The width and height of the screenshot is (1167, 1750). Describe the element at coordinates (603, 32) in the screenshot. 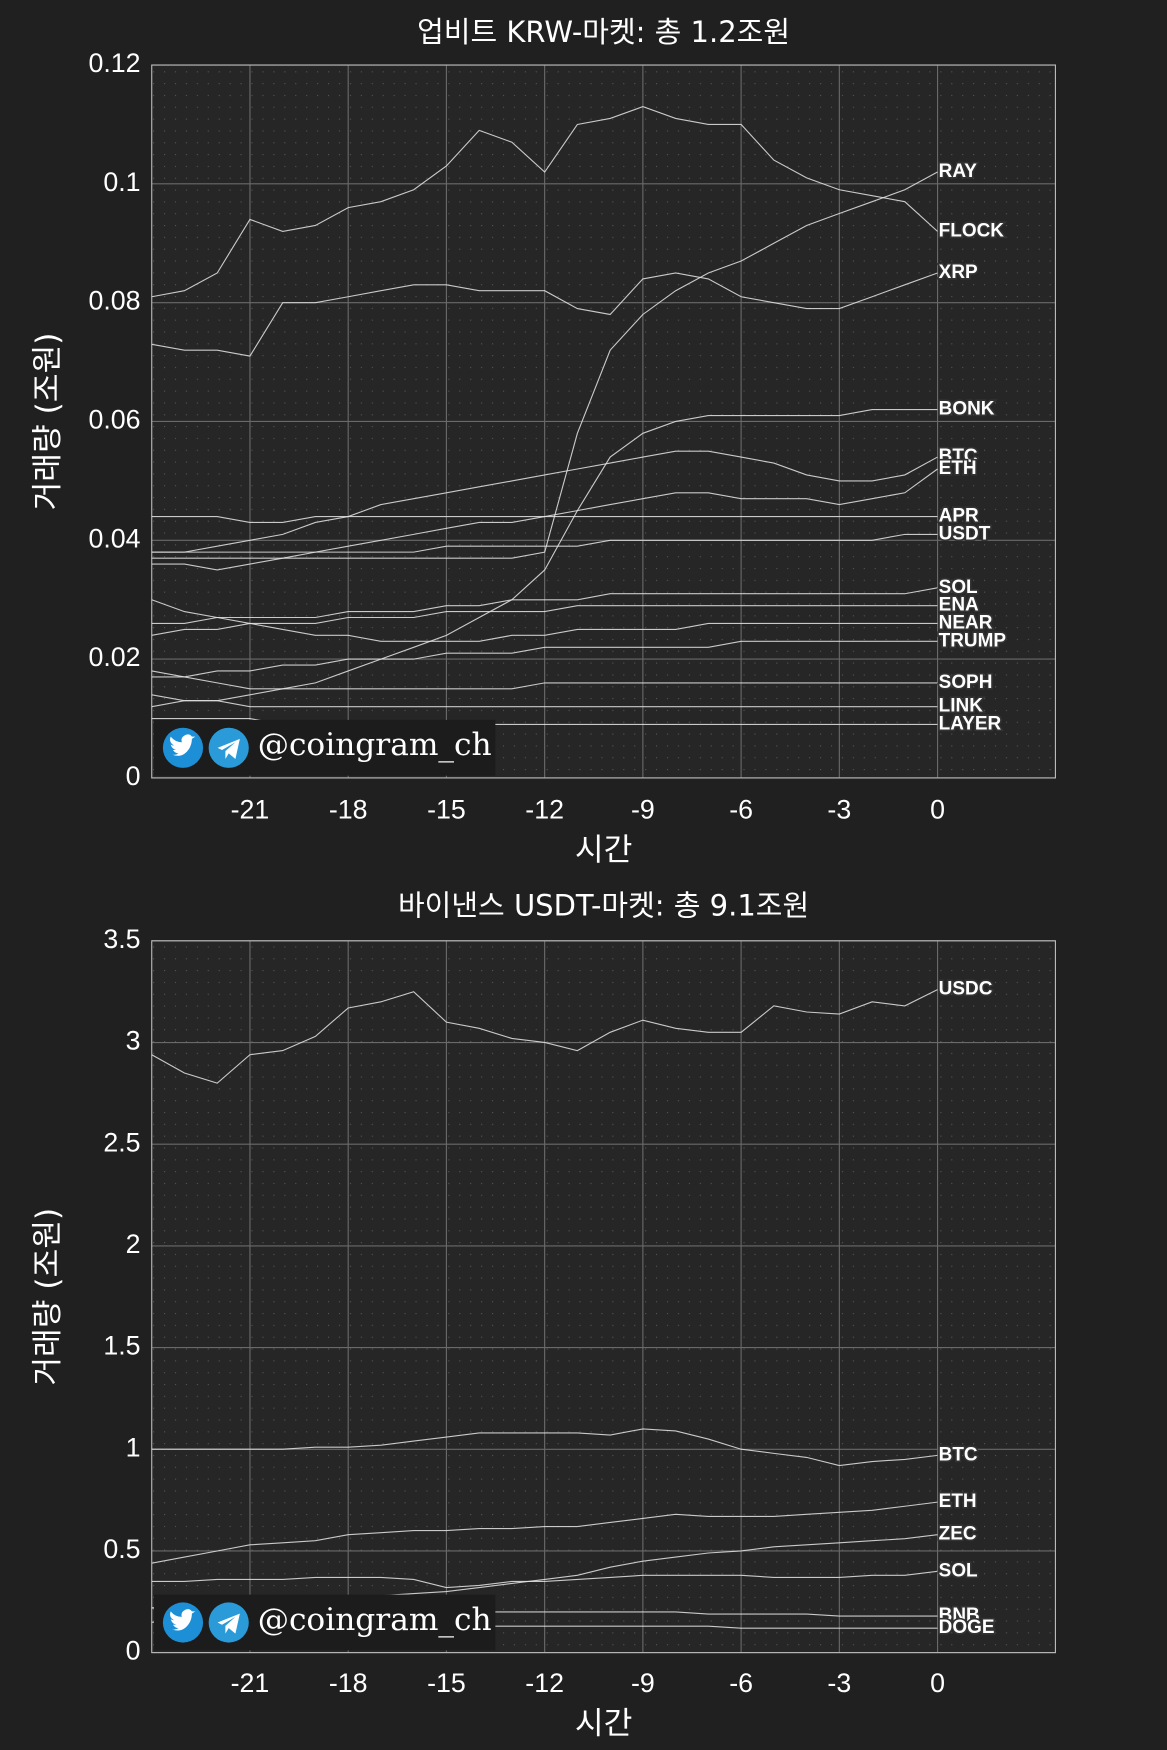

I see `chart-title: 업비트 KRW-마켓: 총 1.2조원` at that location.